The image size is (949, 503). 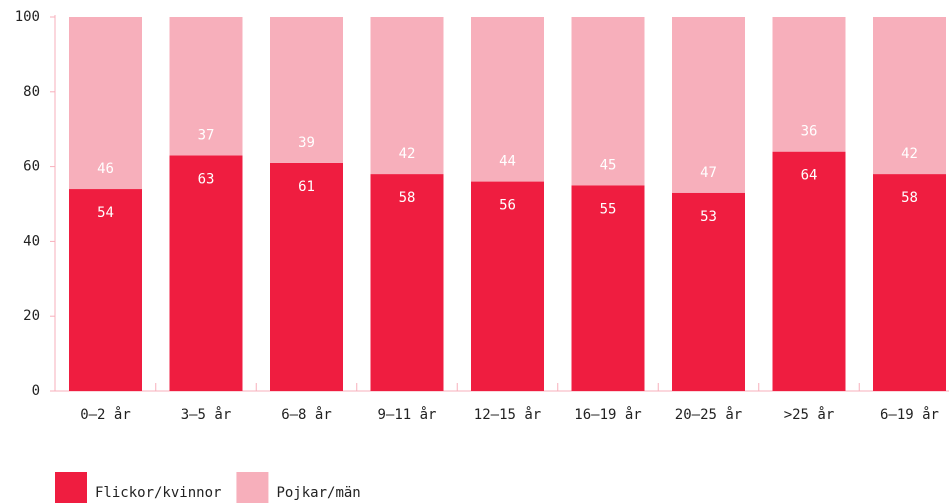 What do you see at coordinates (306, 143) in the screenshot?
I see `value-label: 39` at bounding box center [306, 143].